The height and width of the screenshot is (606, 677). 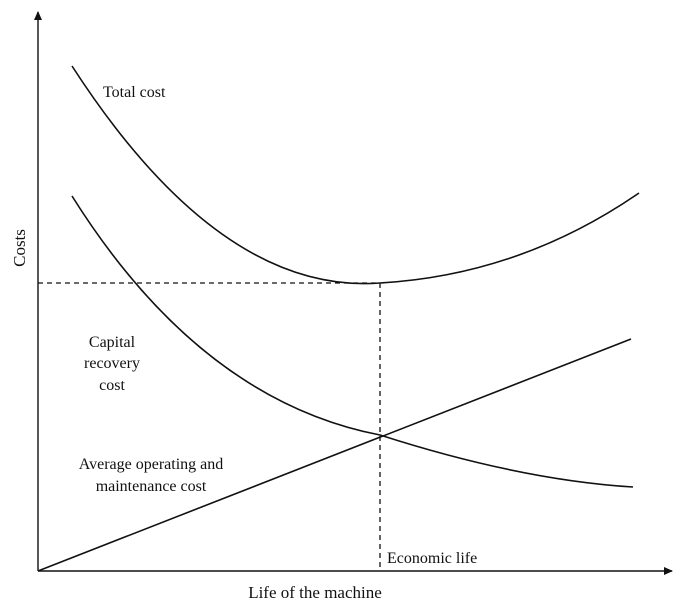 I want to click on capital-recovery-label-line2: recovery, so click(x=112, y=363).